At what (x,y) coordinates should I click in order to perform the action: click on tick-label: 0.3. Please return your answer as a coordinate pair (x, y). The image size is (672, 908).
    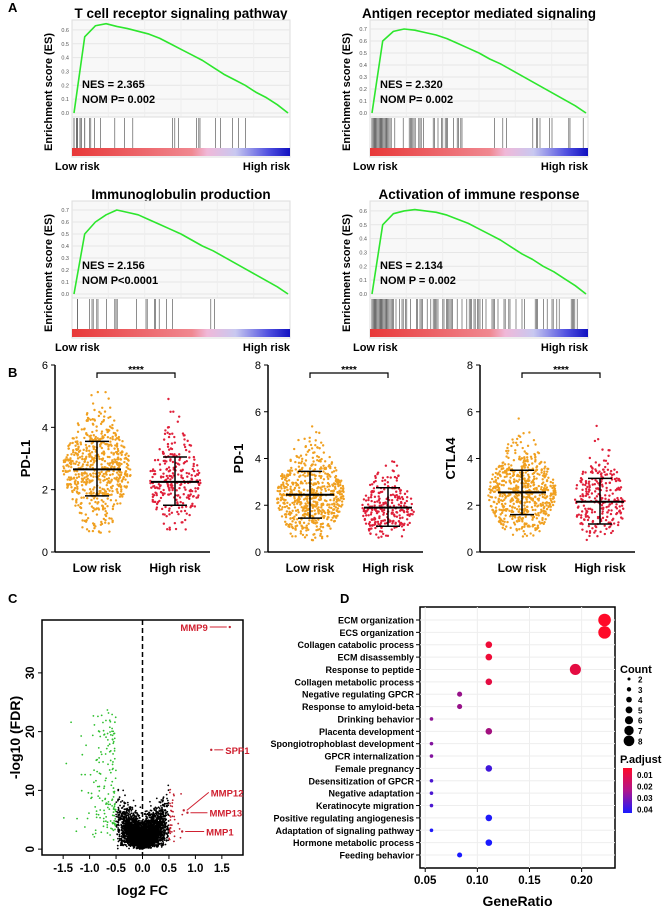
    Looking at the image, I should click on (65, 72).